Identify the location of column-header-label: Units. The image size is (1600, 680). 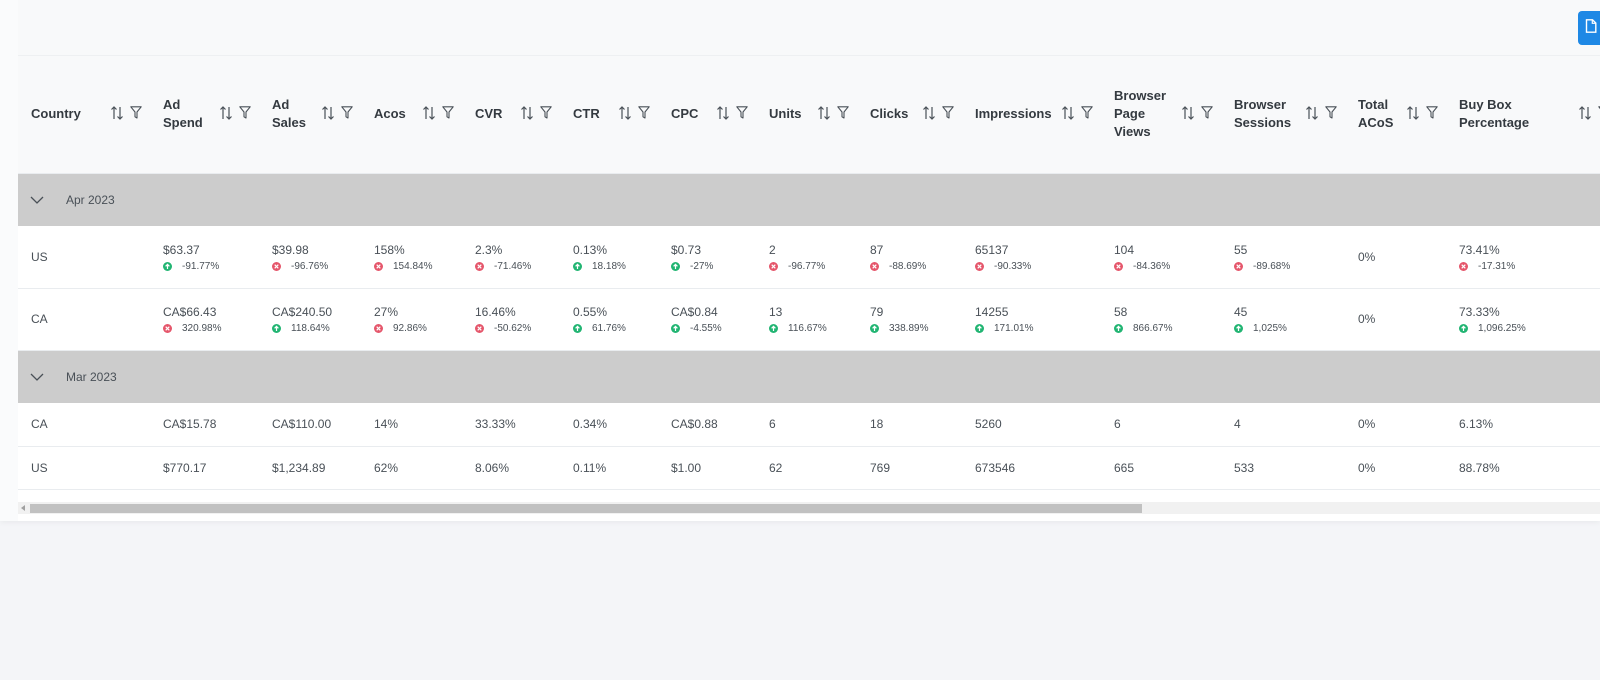
(785, 114).